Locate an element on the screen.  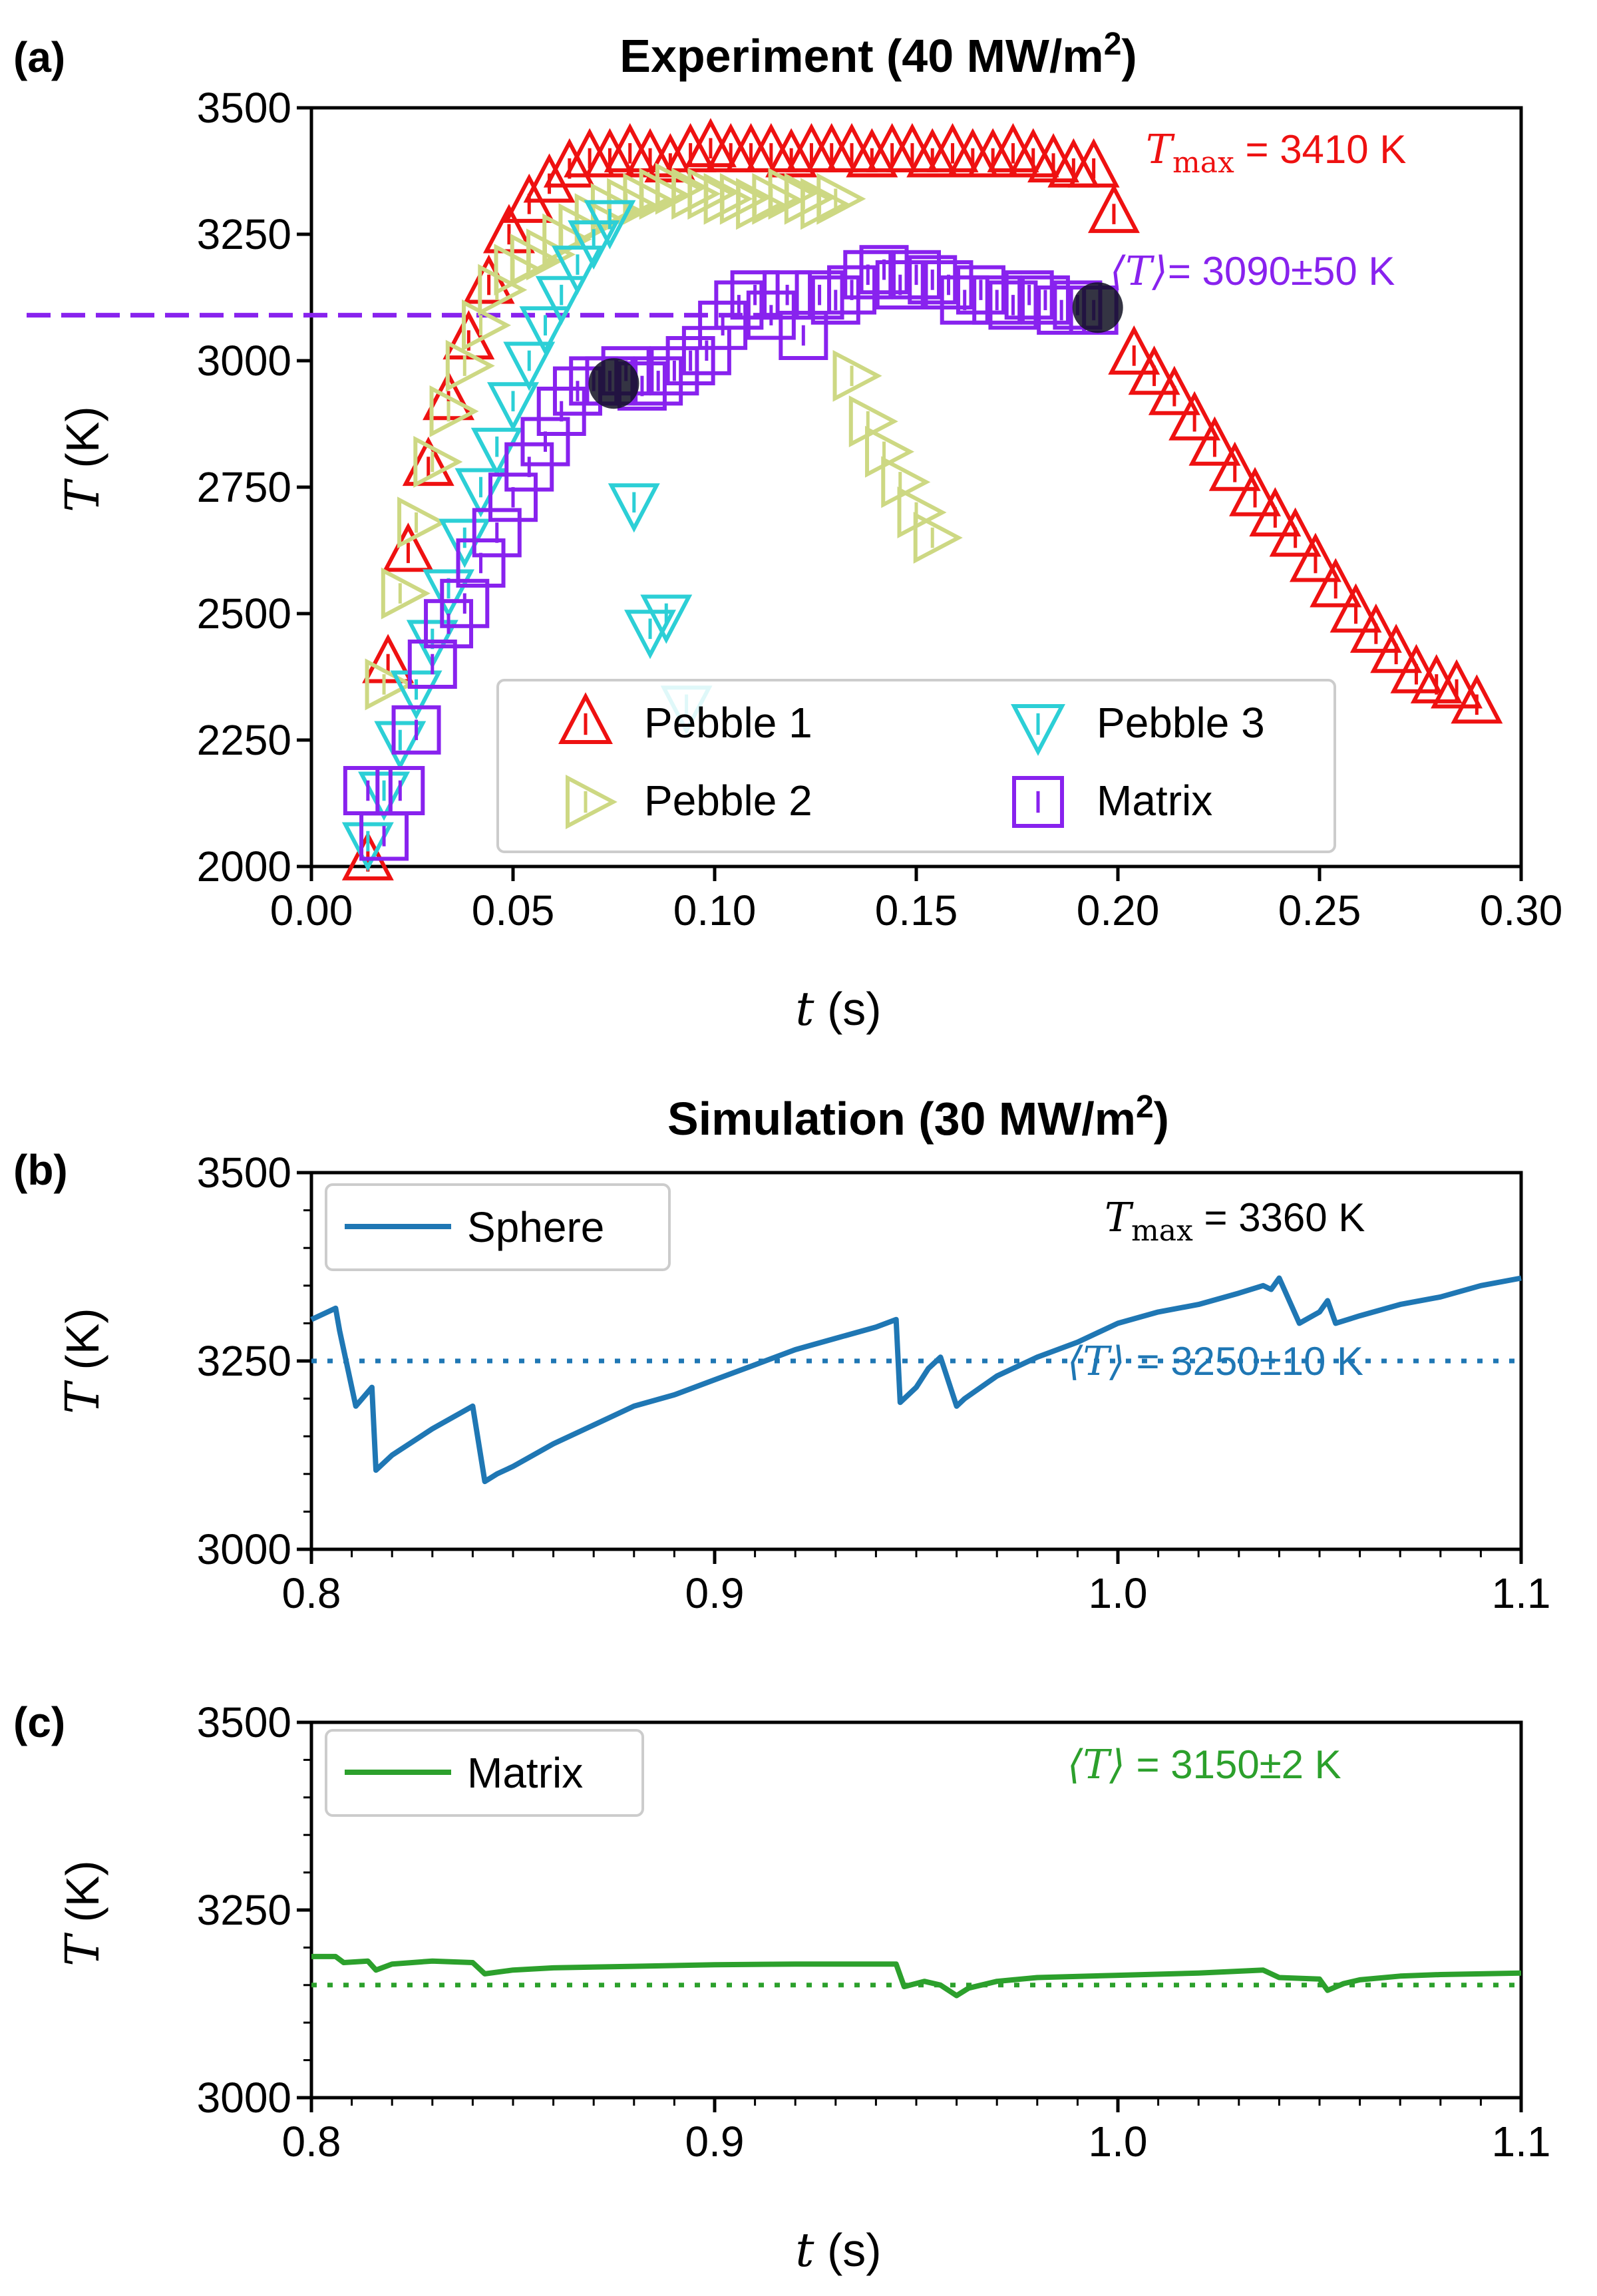
x-tick-label: 1.0 is located at coordinates (1118, 2142).